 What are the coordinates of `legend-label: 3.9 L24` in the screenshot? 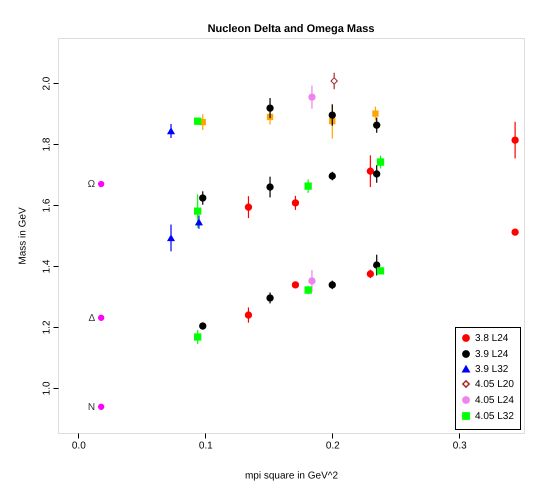 It's located at (492, 354).